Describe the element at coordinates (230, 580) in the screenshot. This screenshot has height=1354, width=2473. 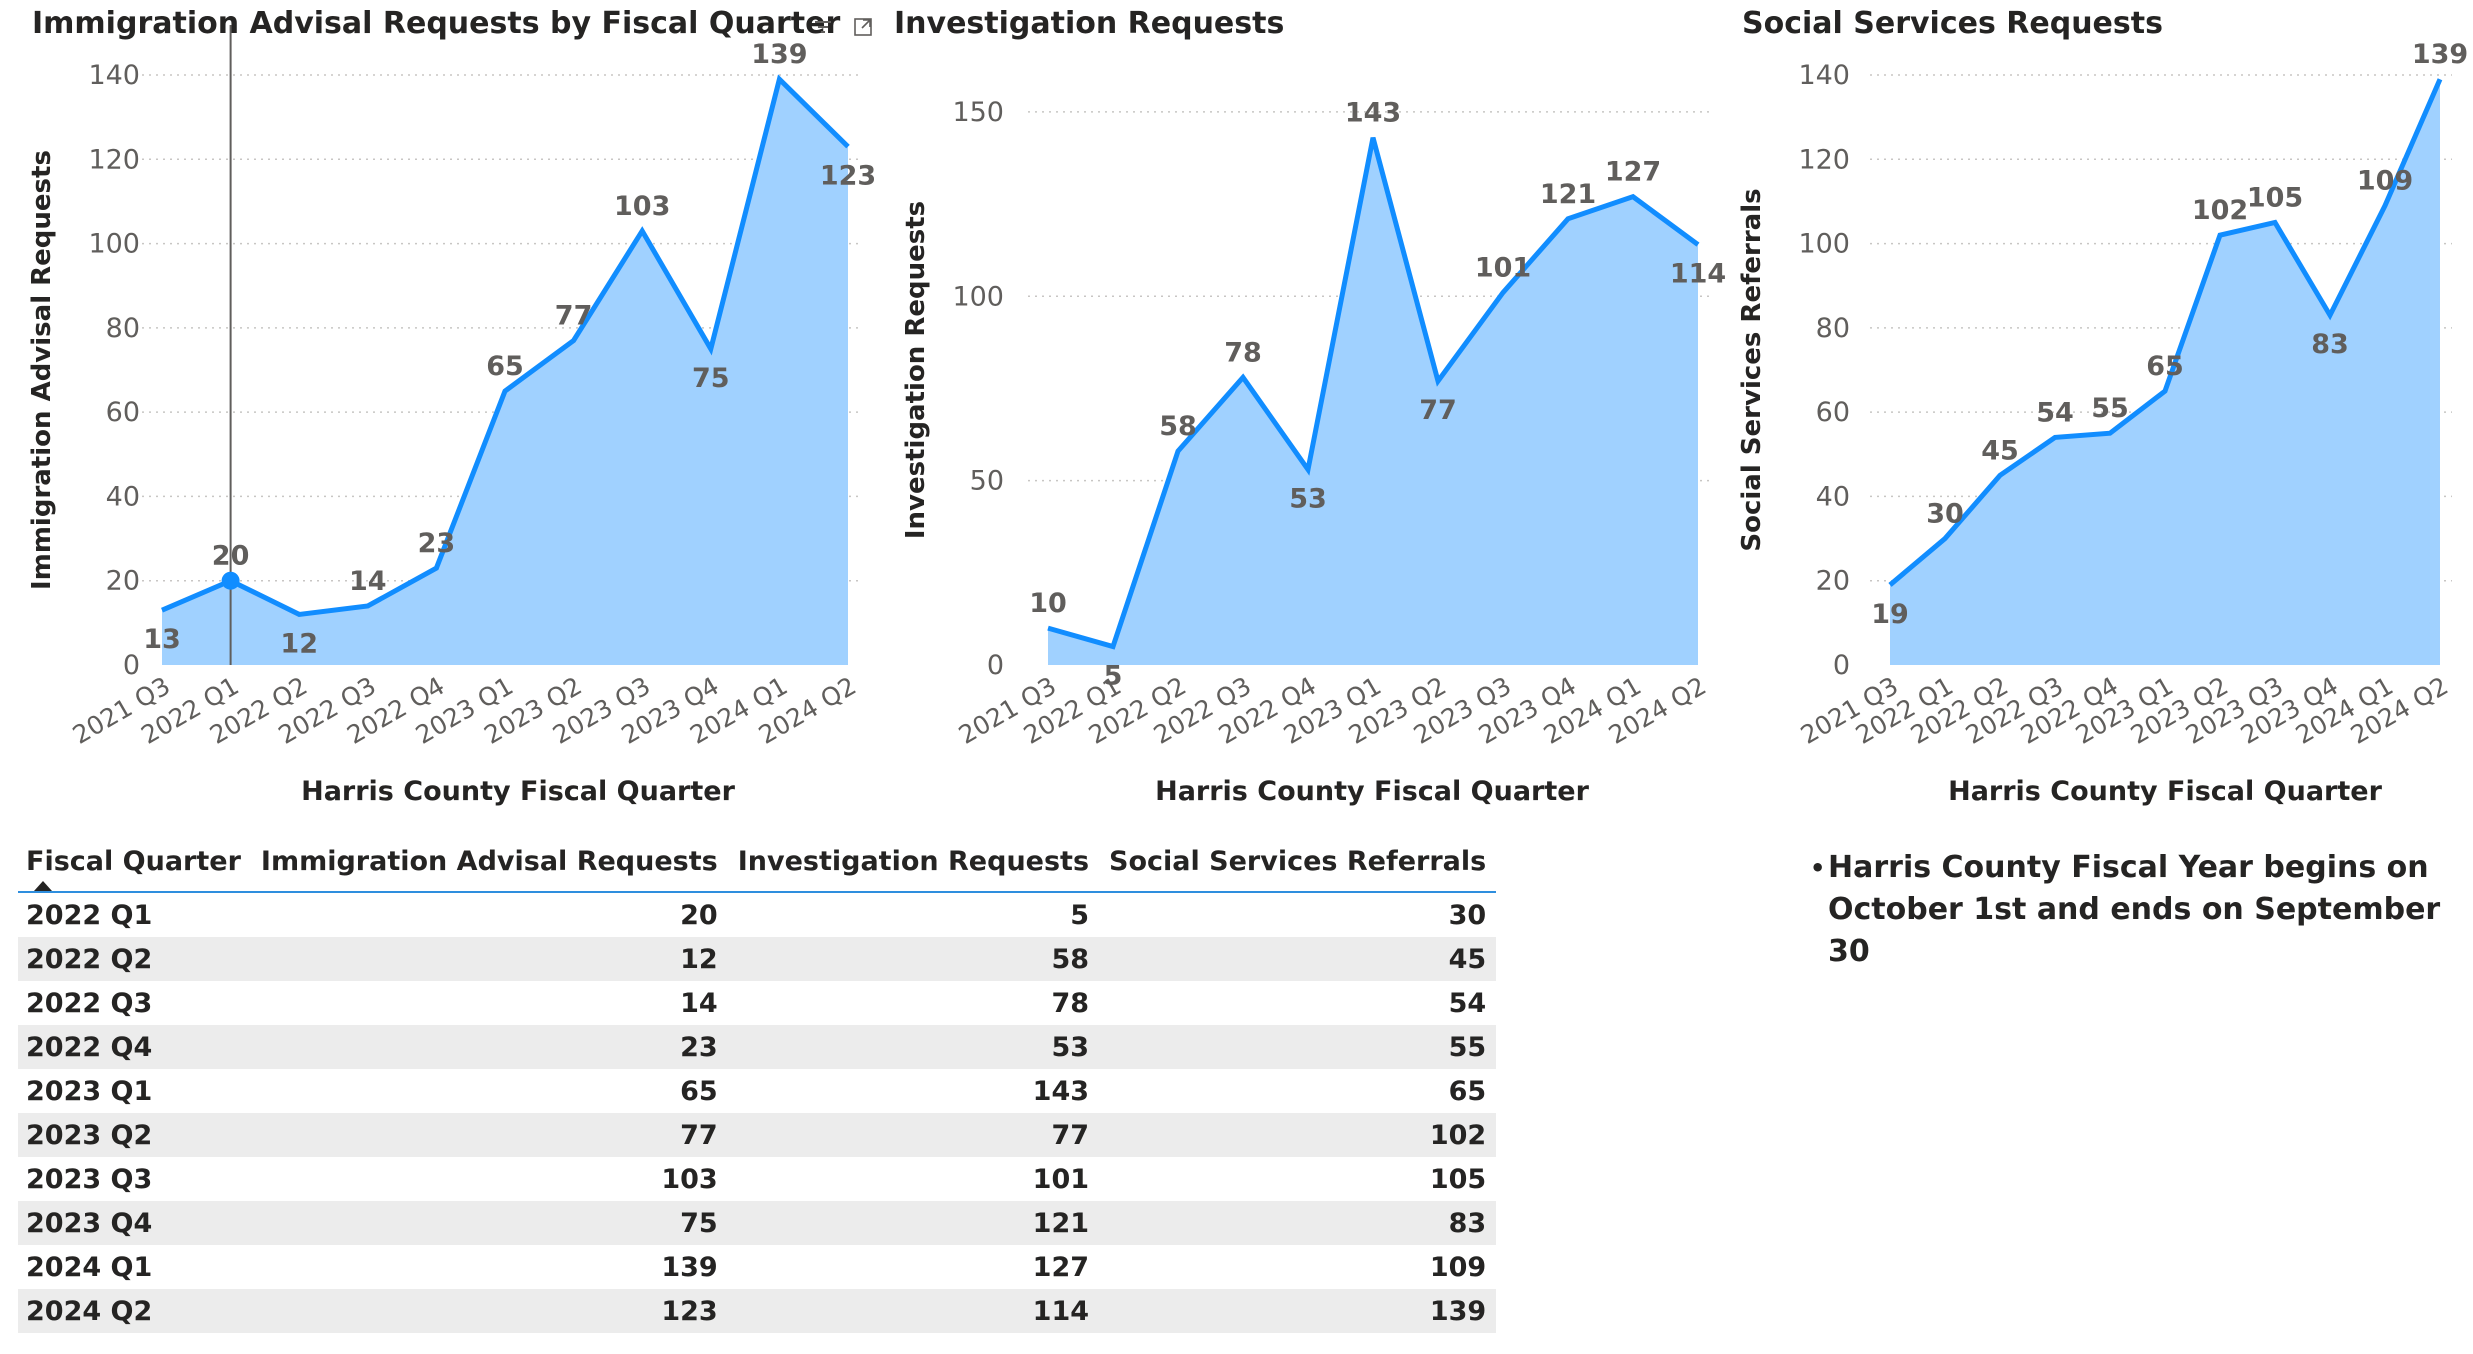
I see `highlight-point` at that location.